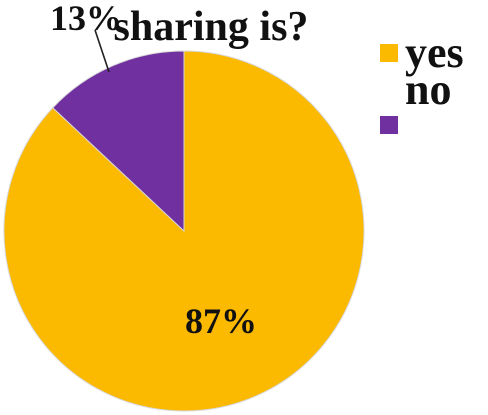 The height and width of the screenshot is (415, 488). Describe the element at coordinates (434, 52) in the screenshot. I see `legend-label-yes: yes` at that location.